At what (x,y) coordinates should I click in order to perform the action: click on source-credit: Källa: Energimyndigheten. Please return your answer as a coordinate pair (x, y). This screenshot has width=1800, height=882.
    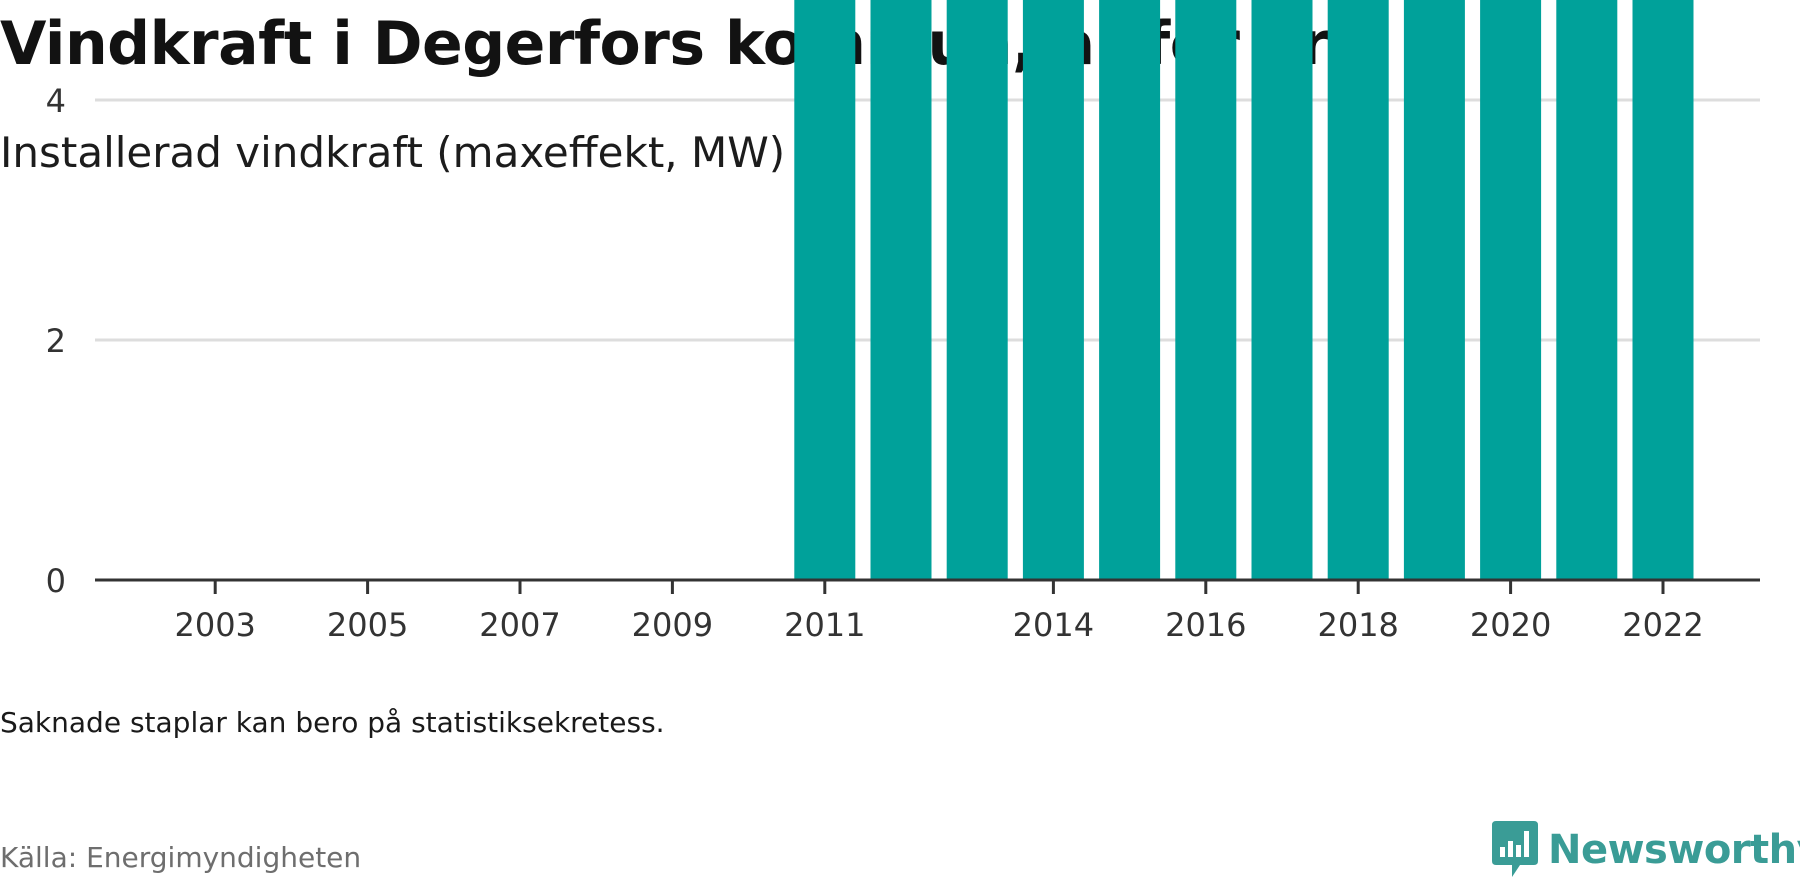
    Looking at the image, I should click on (181, 857).